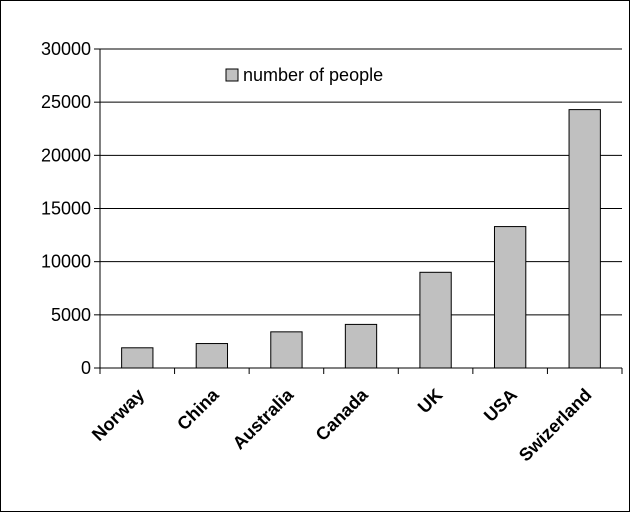  Describe the element at coordinates (71, 315) in the screenshot. I see `y-tick-label: 5000` at that location.